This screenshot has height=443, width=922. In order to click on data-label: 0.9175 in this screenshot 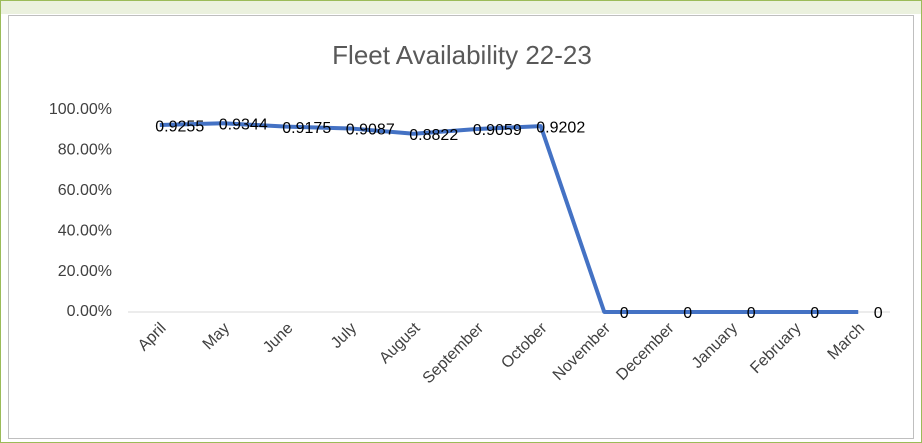, I will do `click(306, 128)`.